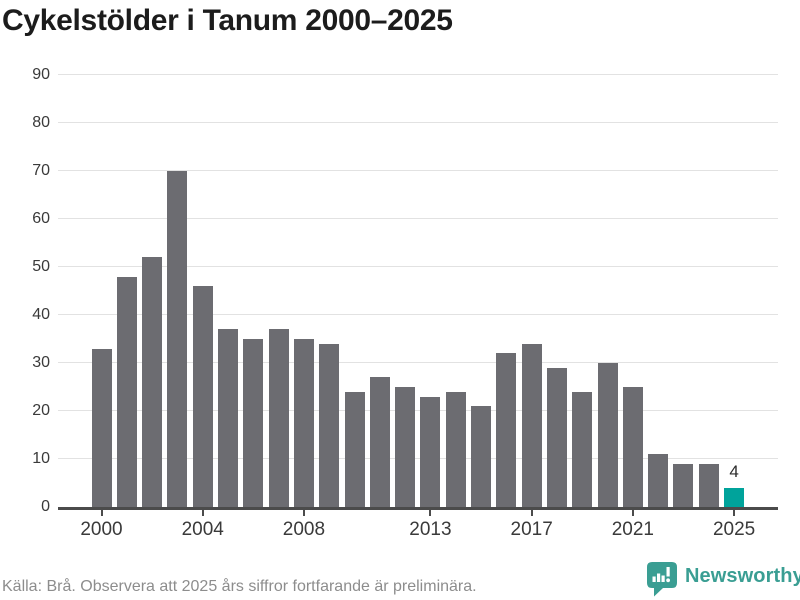  What do you see at coordinates (202, 396) in the screenshot?
I see `bar-2004` at bounding box center [202, 396].